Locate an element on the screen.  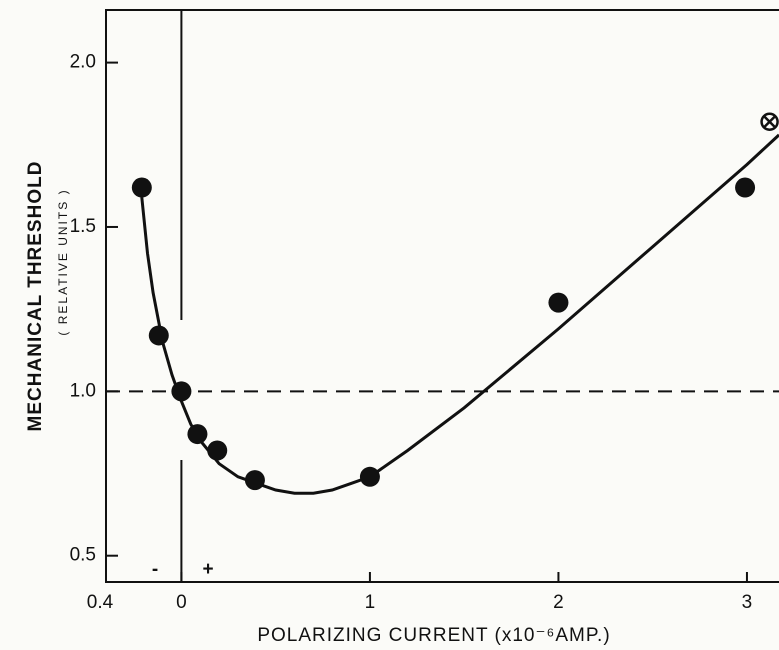
y-tick-label: 0.5 is located at coordinates (83, 555).